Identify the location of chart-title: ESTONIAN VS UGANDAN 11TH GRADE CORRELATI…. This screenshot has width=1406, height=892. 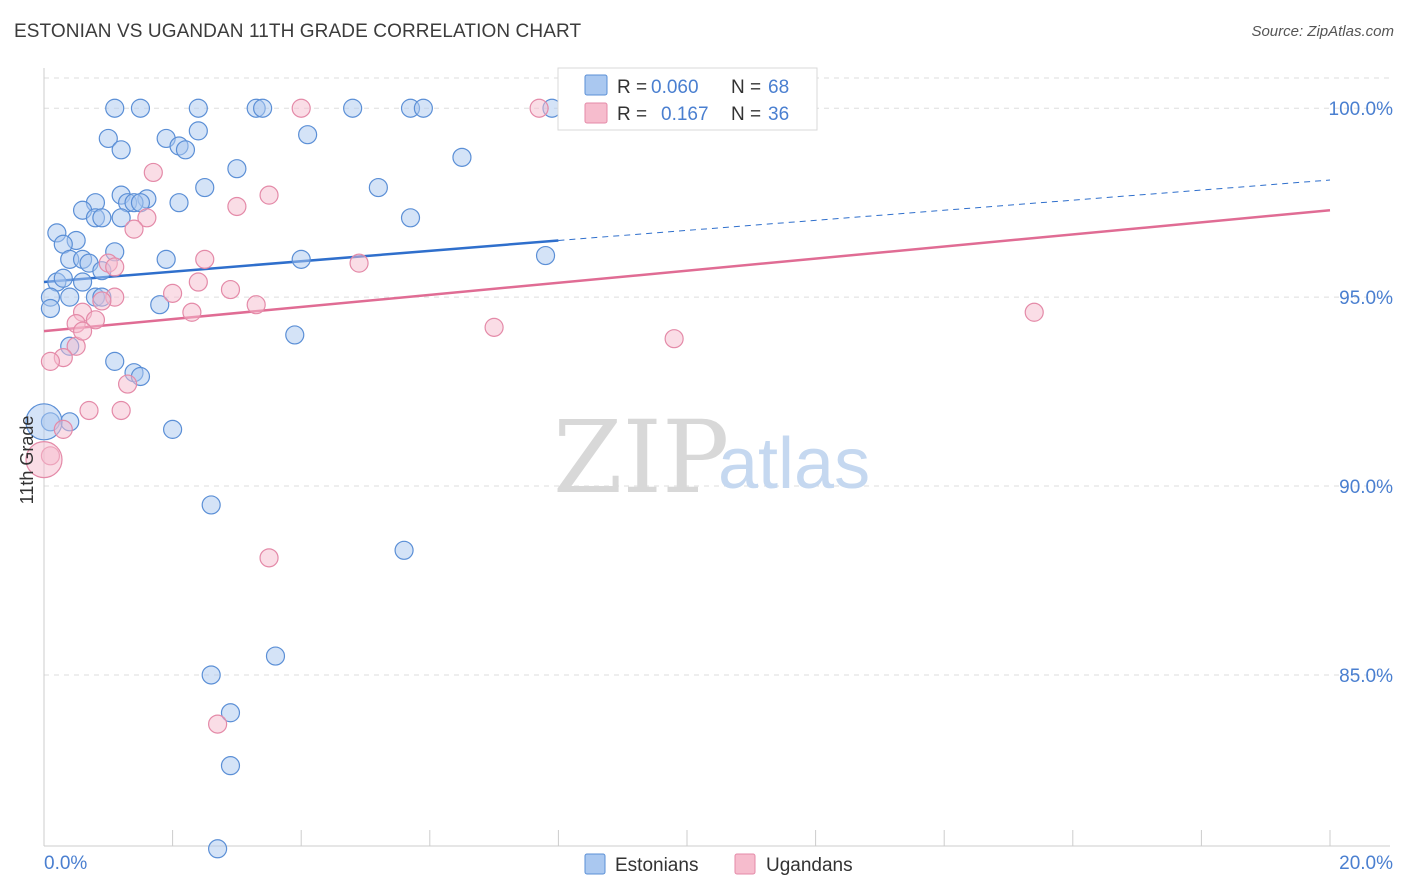
(298, 31).